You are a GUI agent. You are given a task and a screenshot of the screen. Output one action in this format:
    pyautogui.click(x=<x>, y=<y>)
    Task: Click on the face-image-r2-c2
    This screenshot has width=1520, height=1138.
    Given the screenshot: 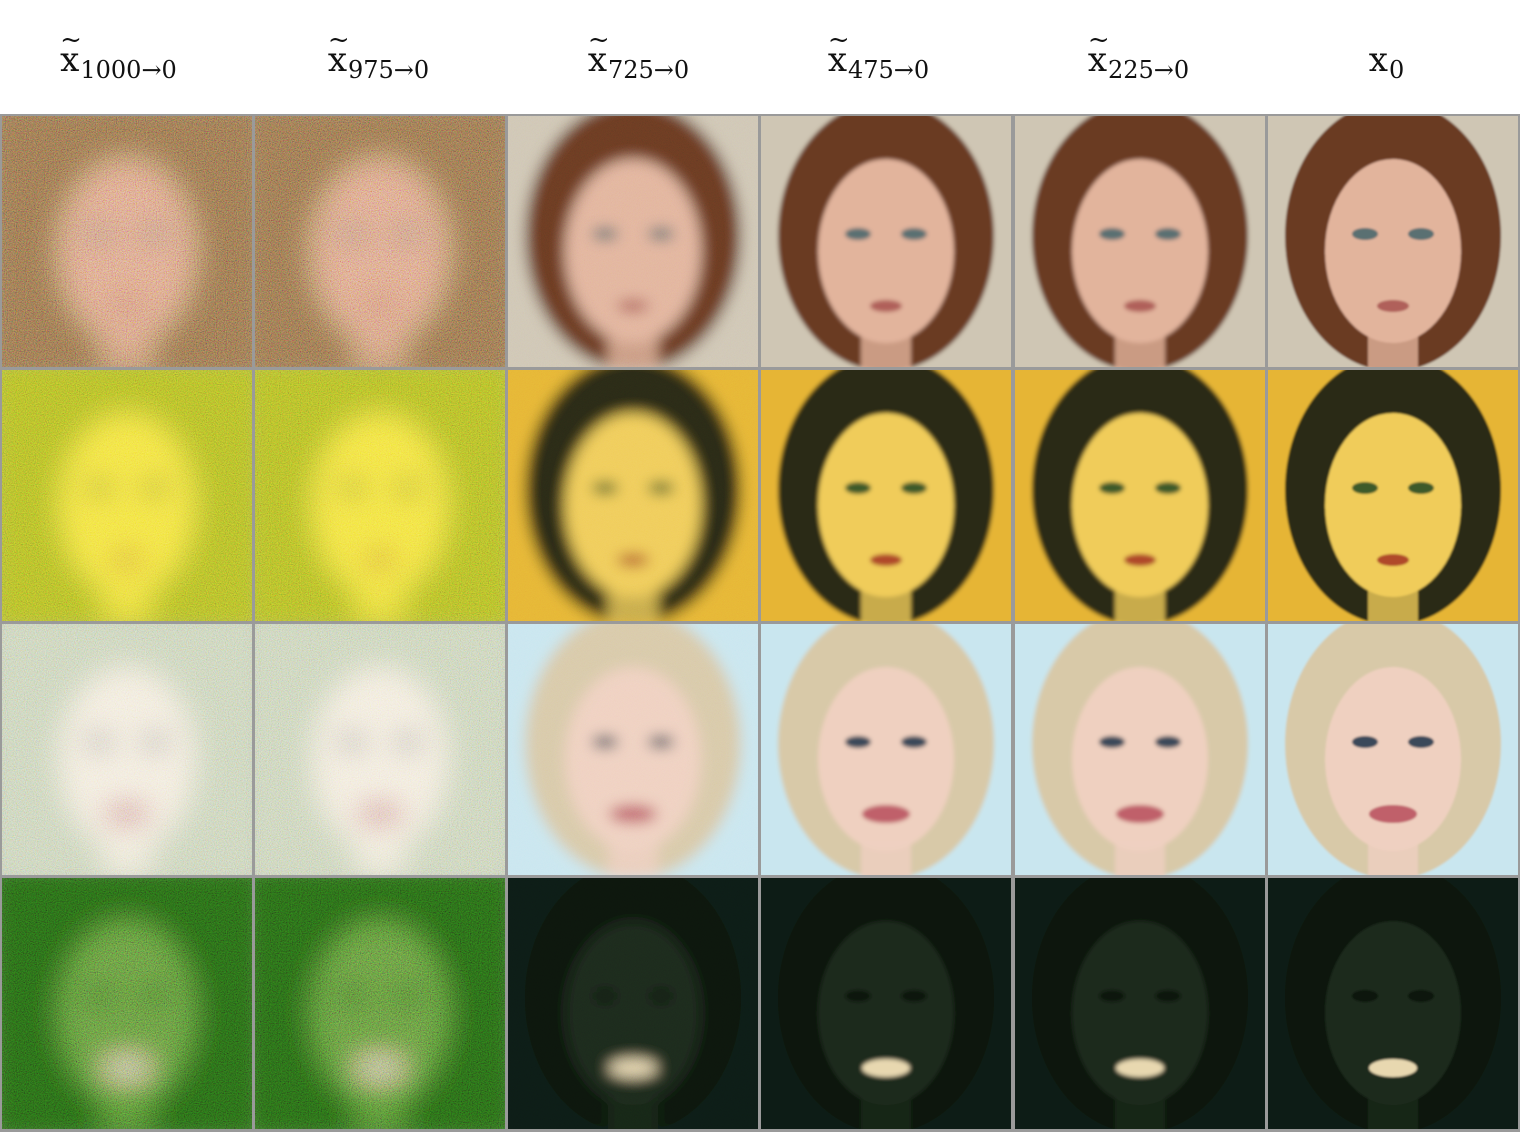 What is the action you would take?
    pyautogui.click(x=380, y=495)
    